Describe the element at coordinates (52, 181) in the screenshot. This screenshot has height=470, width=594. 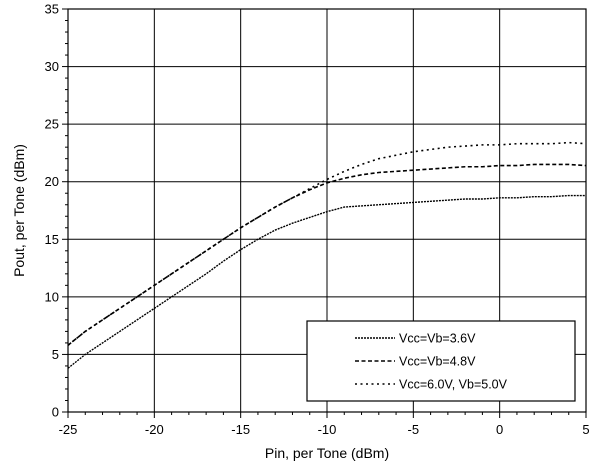
I see `y-tick-label: 20` at that location.